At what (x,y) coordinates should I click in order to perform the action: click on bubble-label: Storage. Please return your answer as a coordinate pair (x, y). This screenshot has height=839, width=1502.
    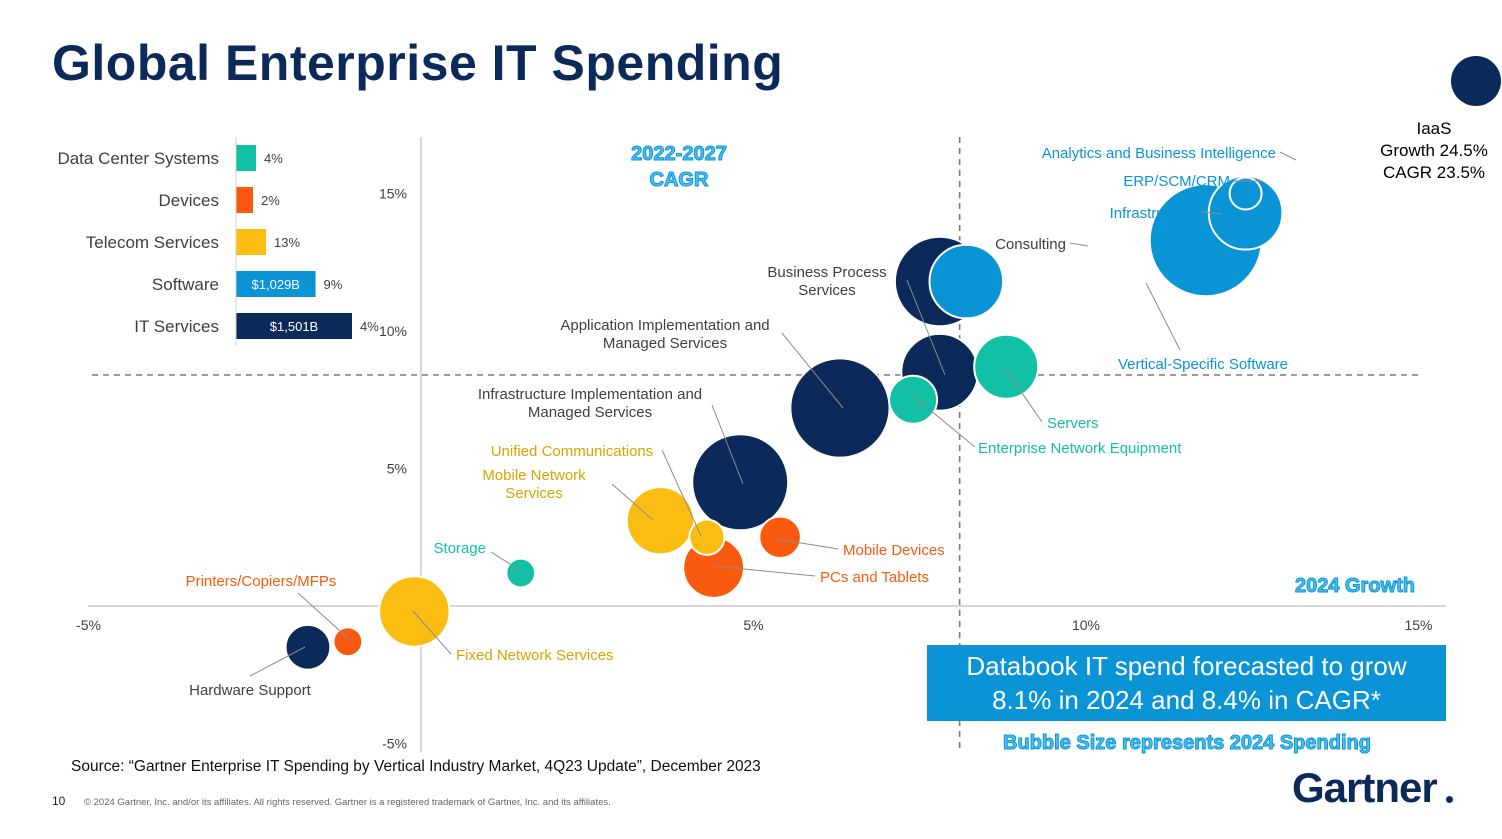
    Looking at the image, I should click on (459, 548).